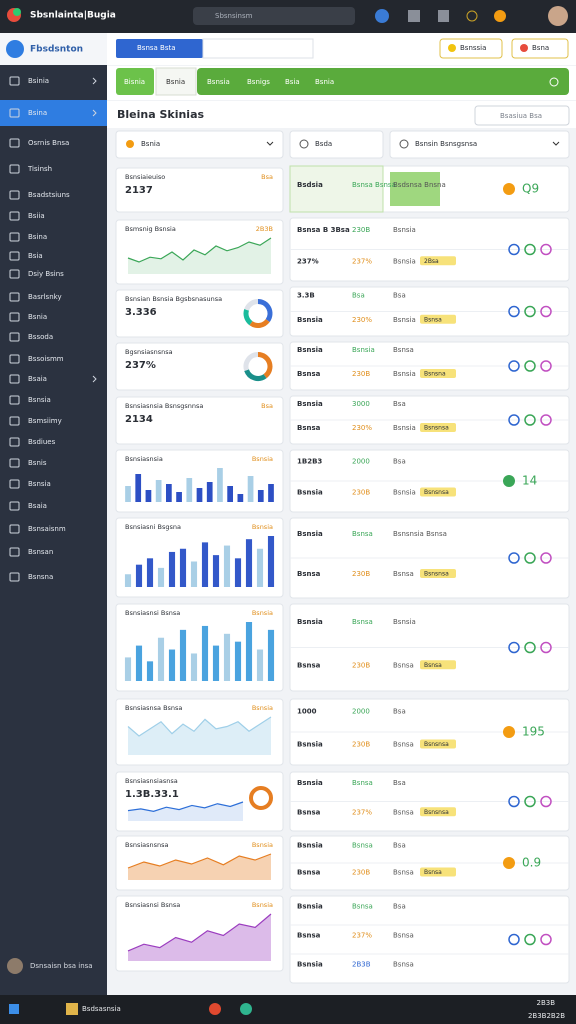 The width and height of the screenshot is (576, 1024). Describe the element at coordinates (45, 421) in the screenshot. I see `menu-item: Bsmsiimy` at that location.